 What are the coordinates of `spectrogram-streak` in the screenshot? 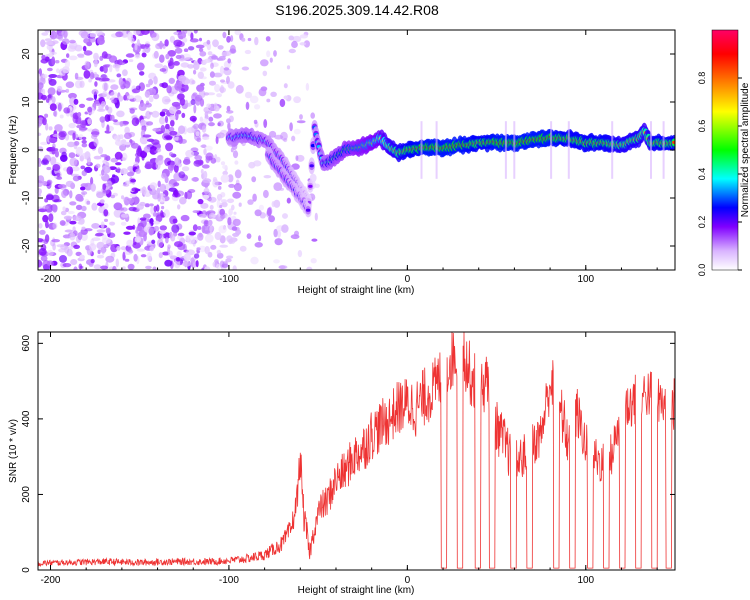 It's located at (612, 150).